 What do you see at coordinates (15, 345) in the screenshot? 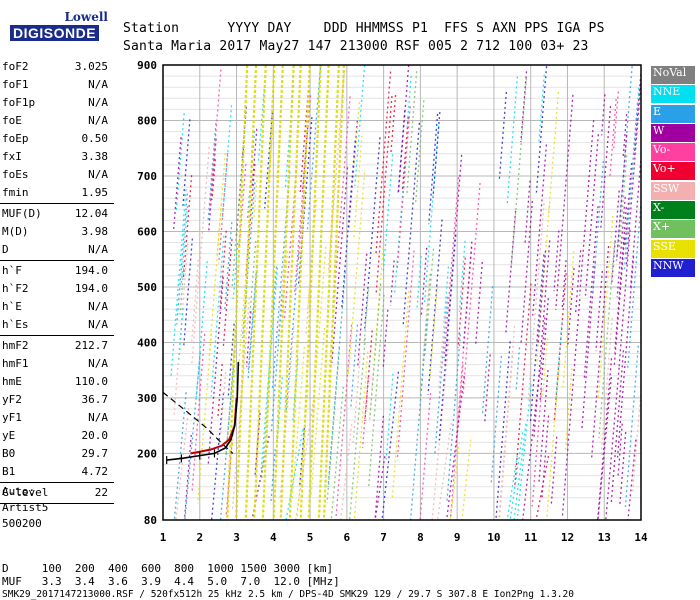
I see `param-key: hmF2` at bounding box center [15, 345].